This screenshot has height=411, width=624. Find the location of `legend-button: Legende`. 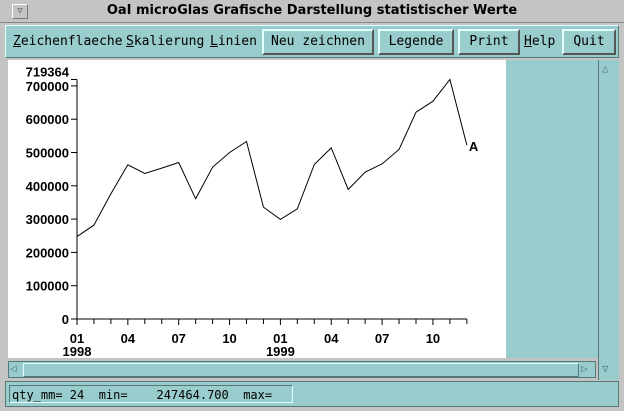

legend-button: Legende is located at coordinates (416, 42).